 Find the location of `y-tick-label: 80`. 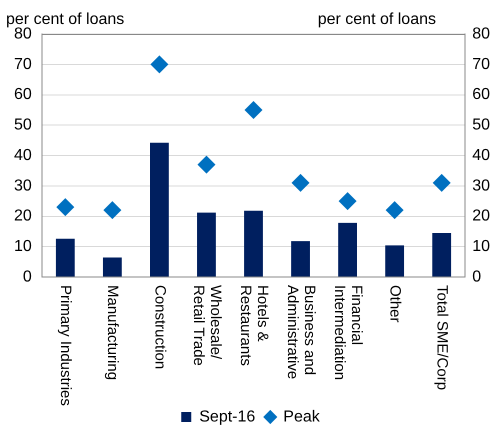

y-tick-label: 80 is located at coordinates (23, 33).